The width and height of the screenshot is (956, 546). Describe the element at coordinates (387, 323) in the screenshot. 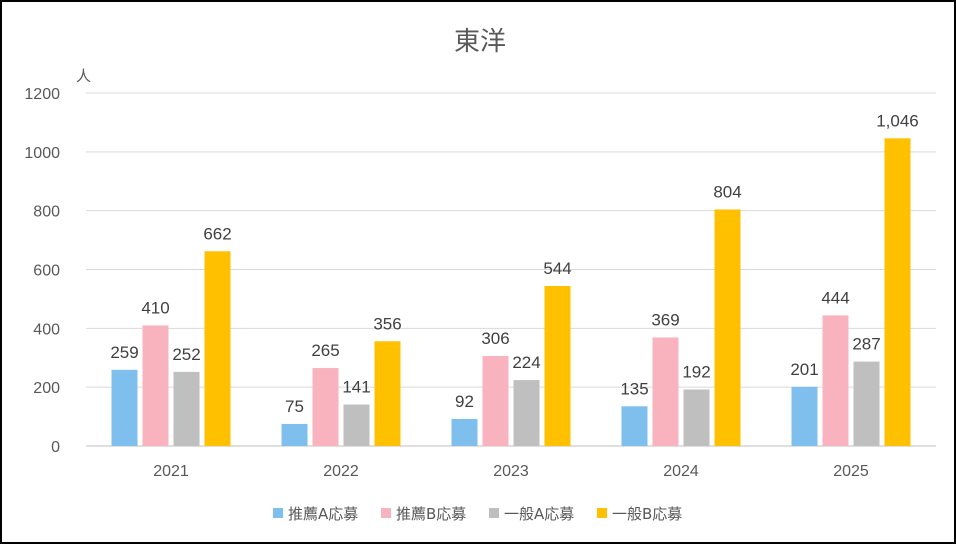

I see `data-label: 356` at that location.